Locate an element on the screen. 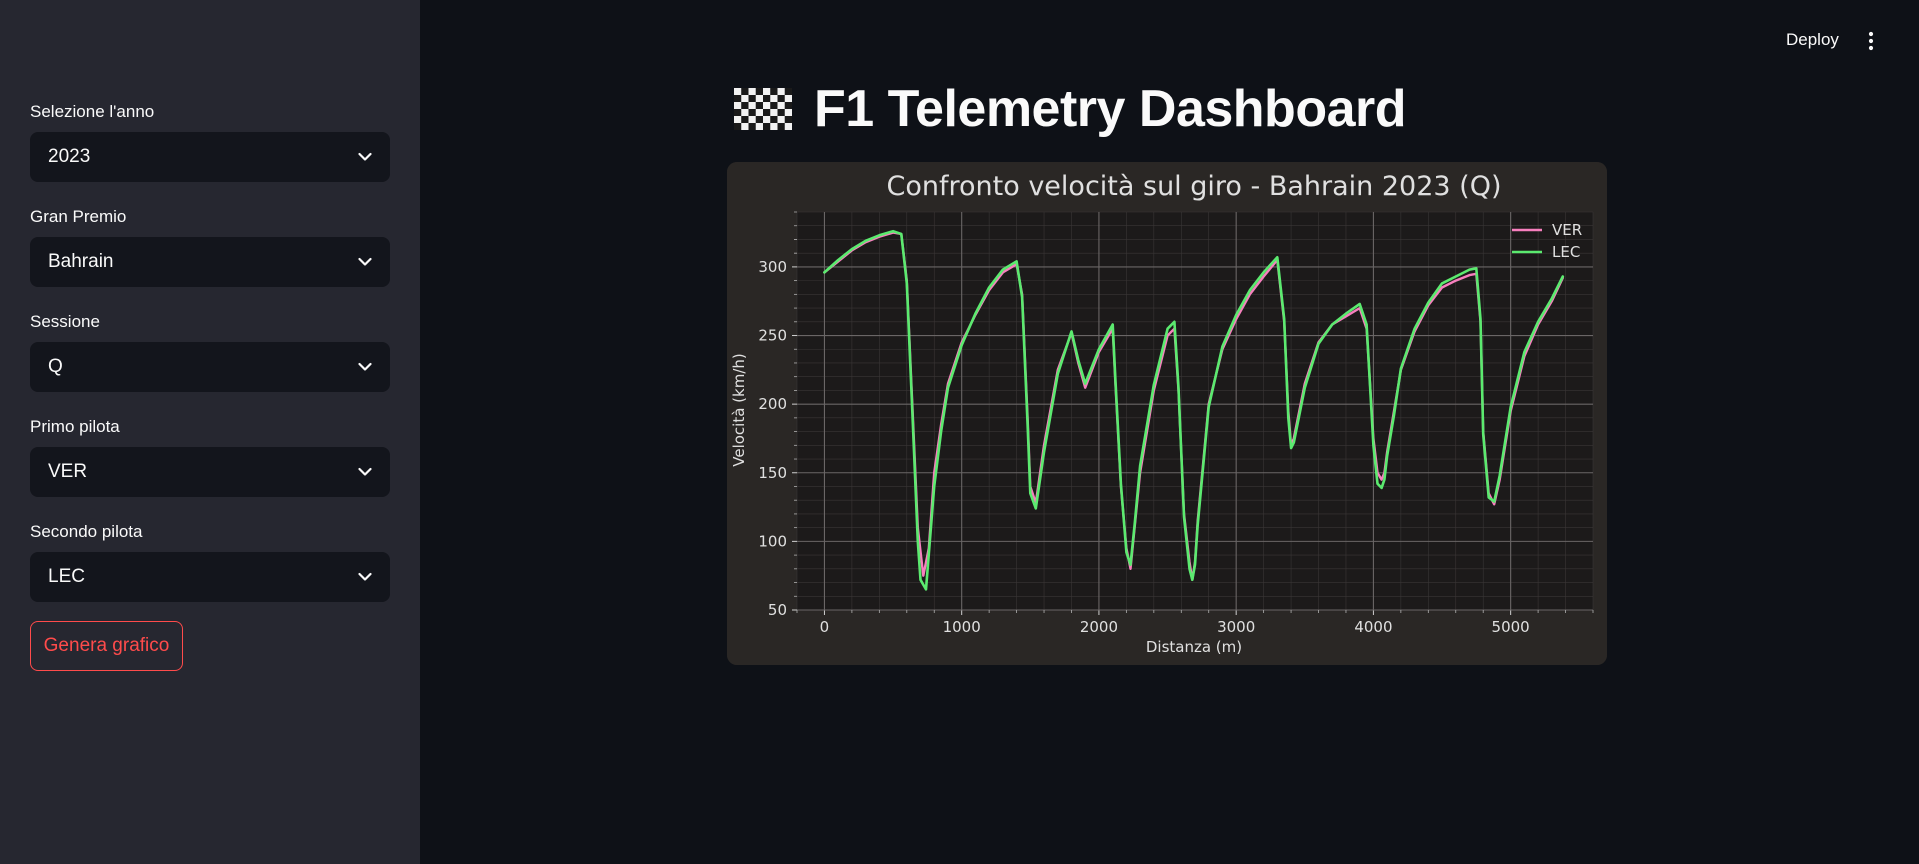  y-tick-label: 250 is located at coordinates (772, 336).